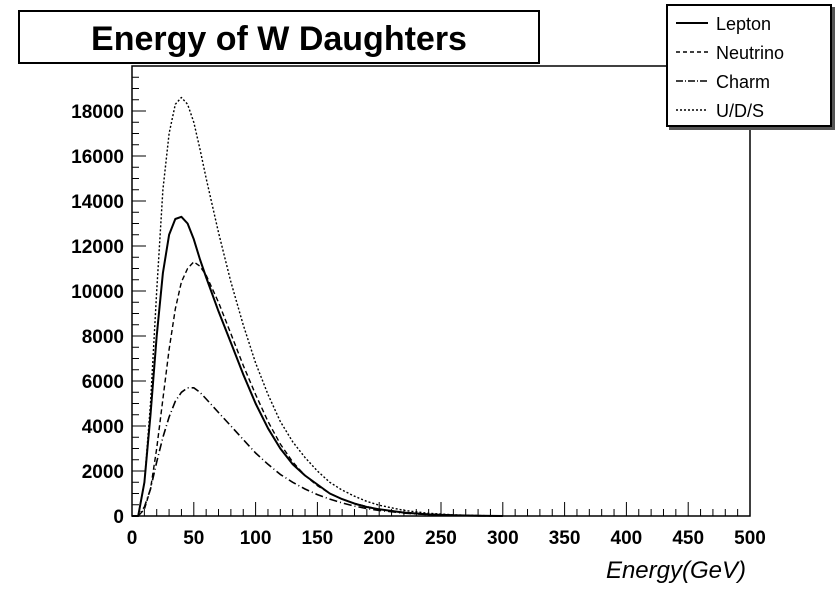 The height and width of the screenshot is (589, 838). What do you see at coordinates (688, 538) in the screenshot?
I see `x-tick-label: 450` at bounding box center [688, 538].